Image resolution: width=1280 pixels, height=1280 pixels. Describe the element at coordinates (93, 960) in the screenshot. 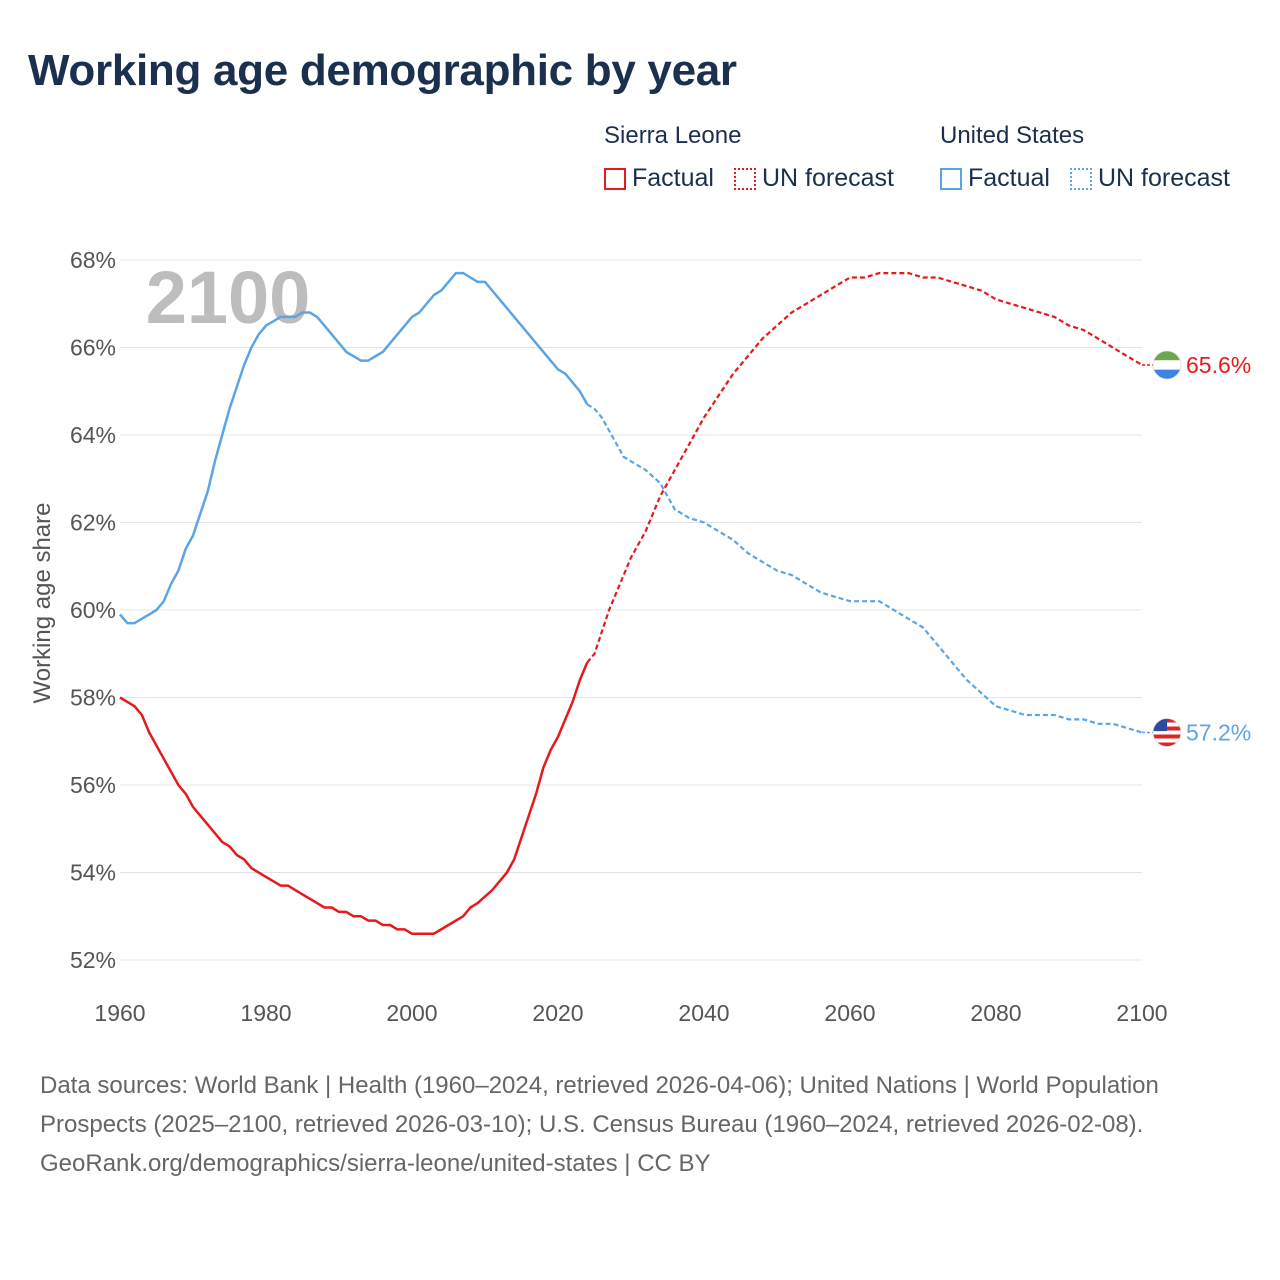

I see `y-tick-label: 52%` at that location.